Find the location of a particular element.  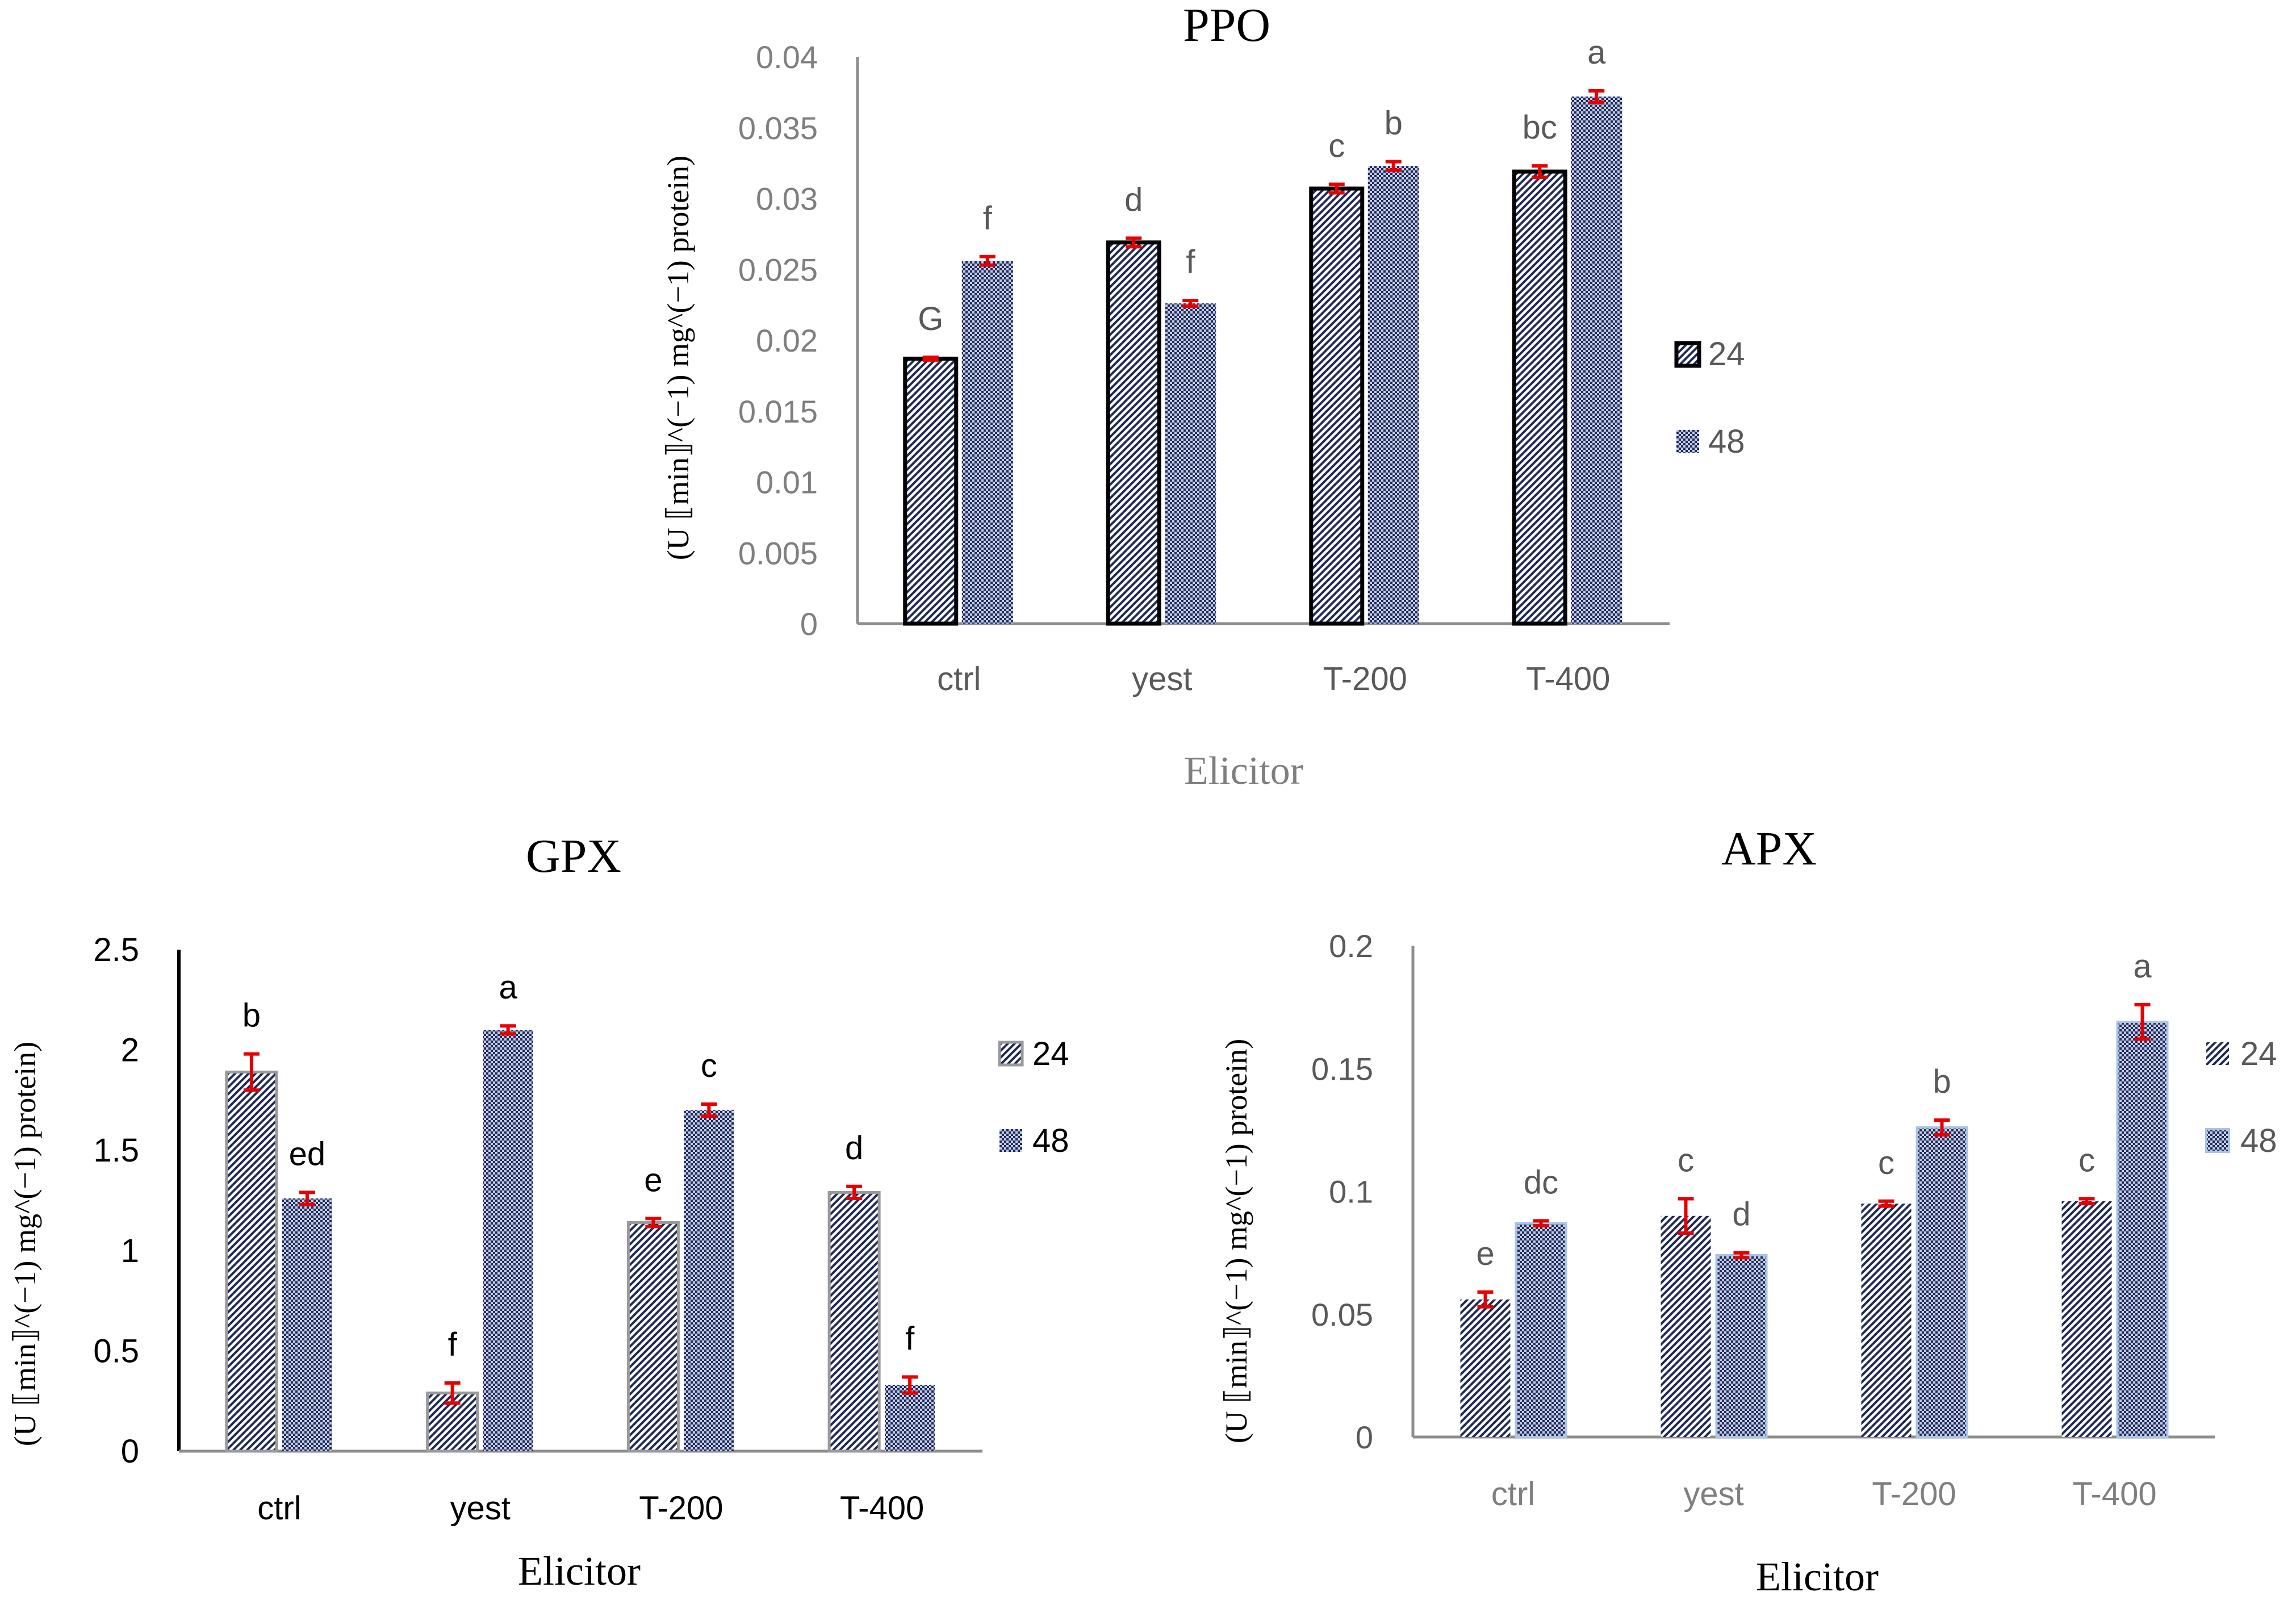

x-tick-label: yest is located at coordinates (1162, 679).